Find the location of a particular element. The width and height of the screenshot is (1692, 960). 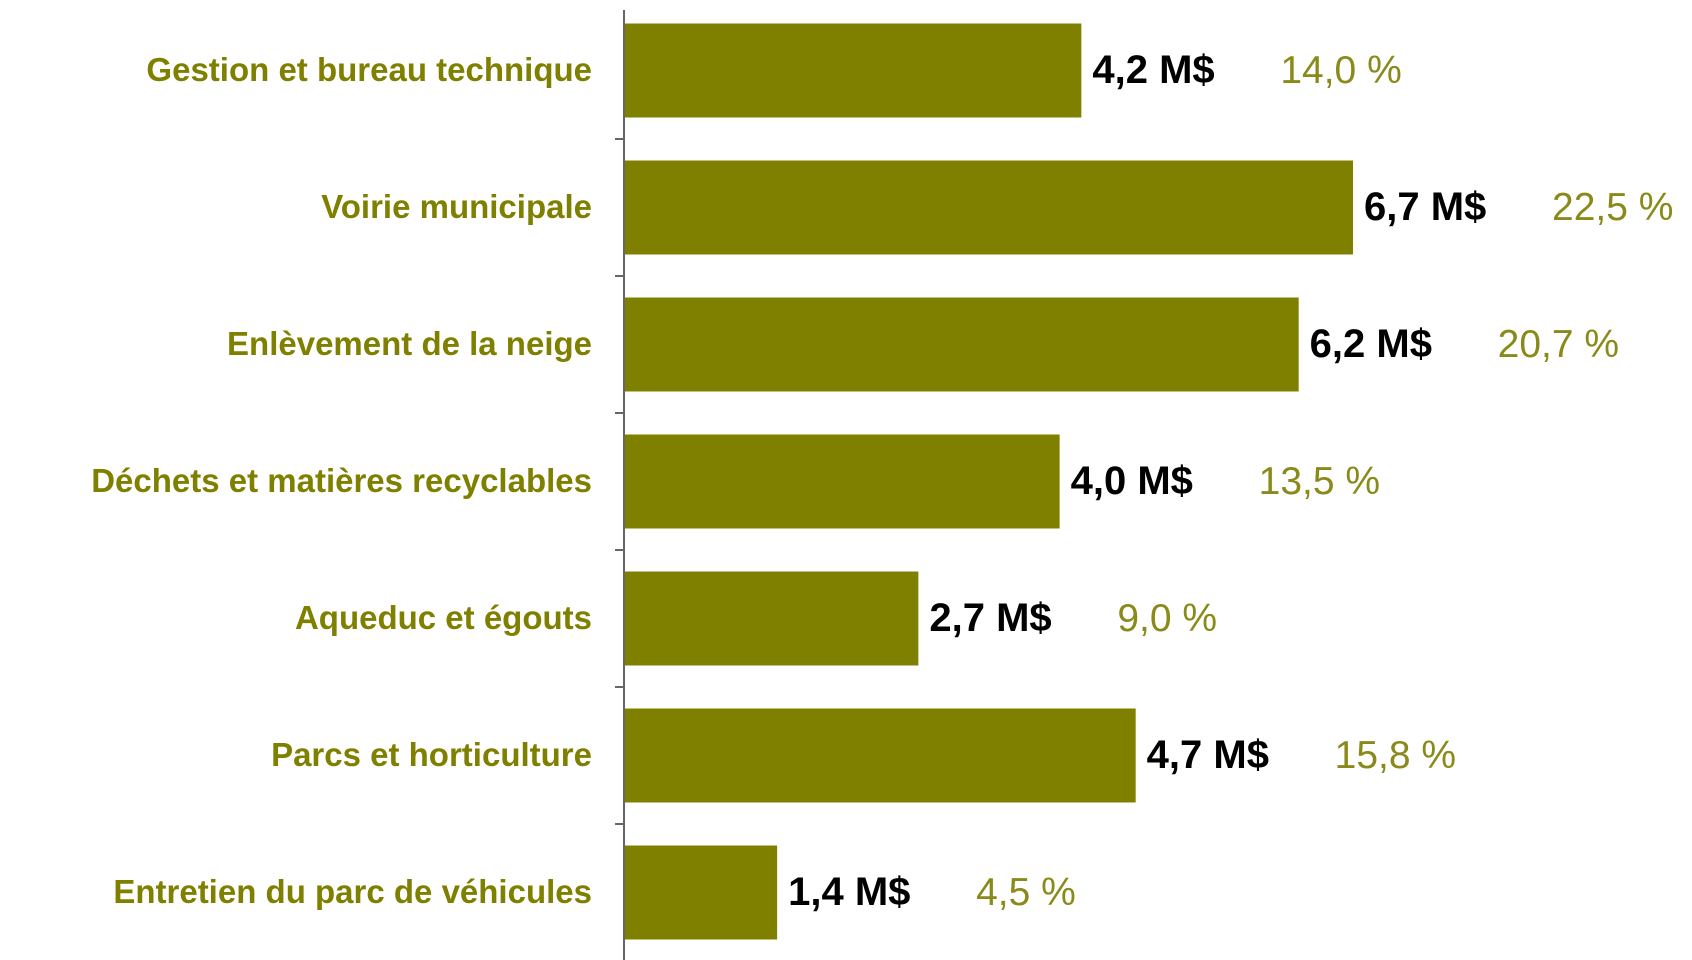

category-label: Déchets et matières recyclables is located at coordinates (341, 480).